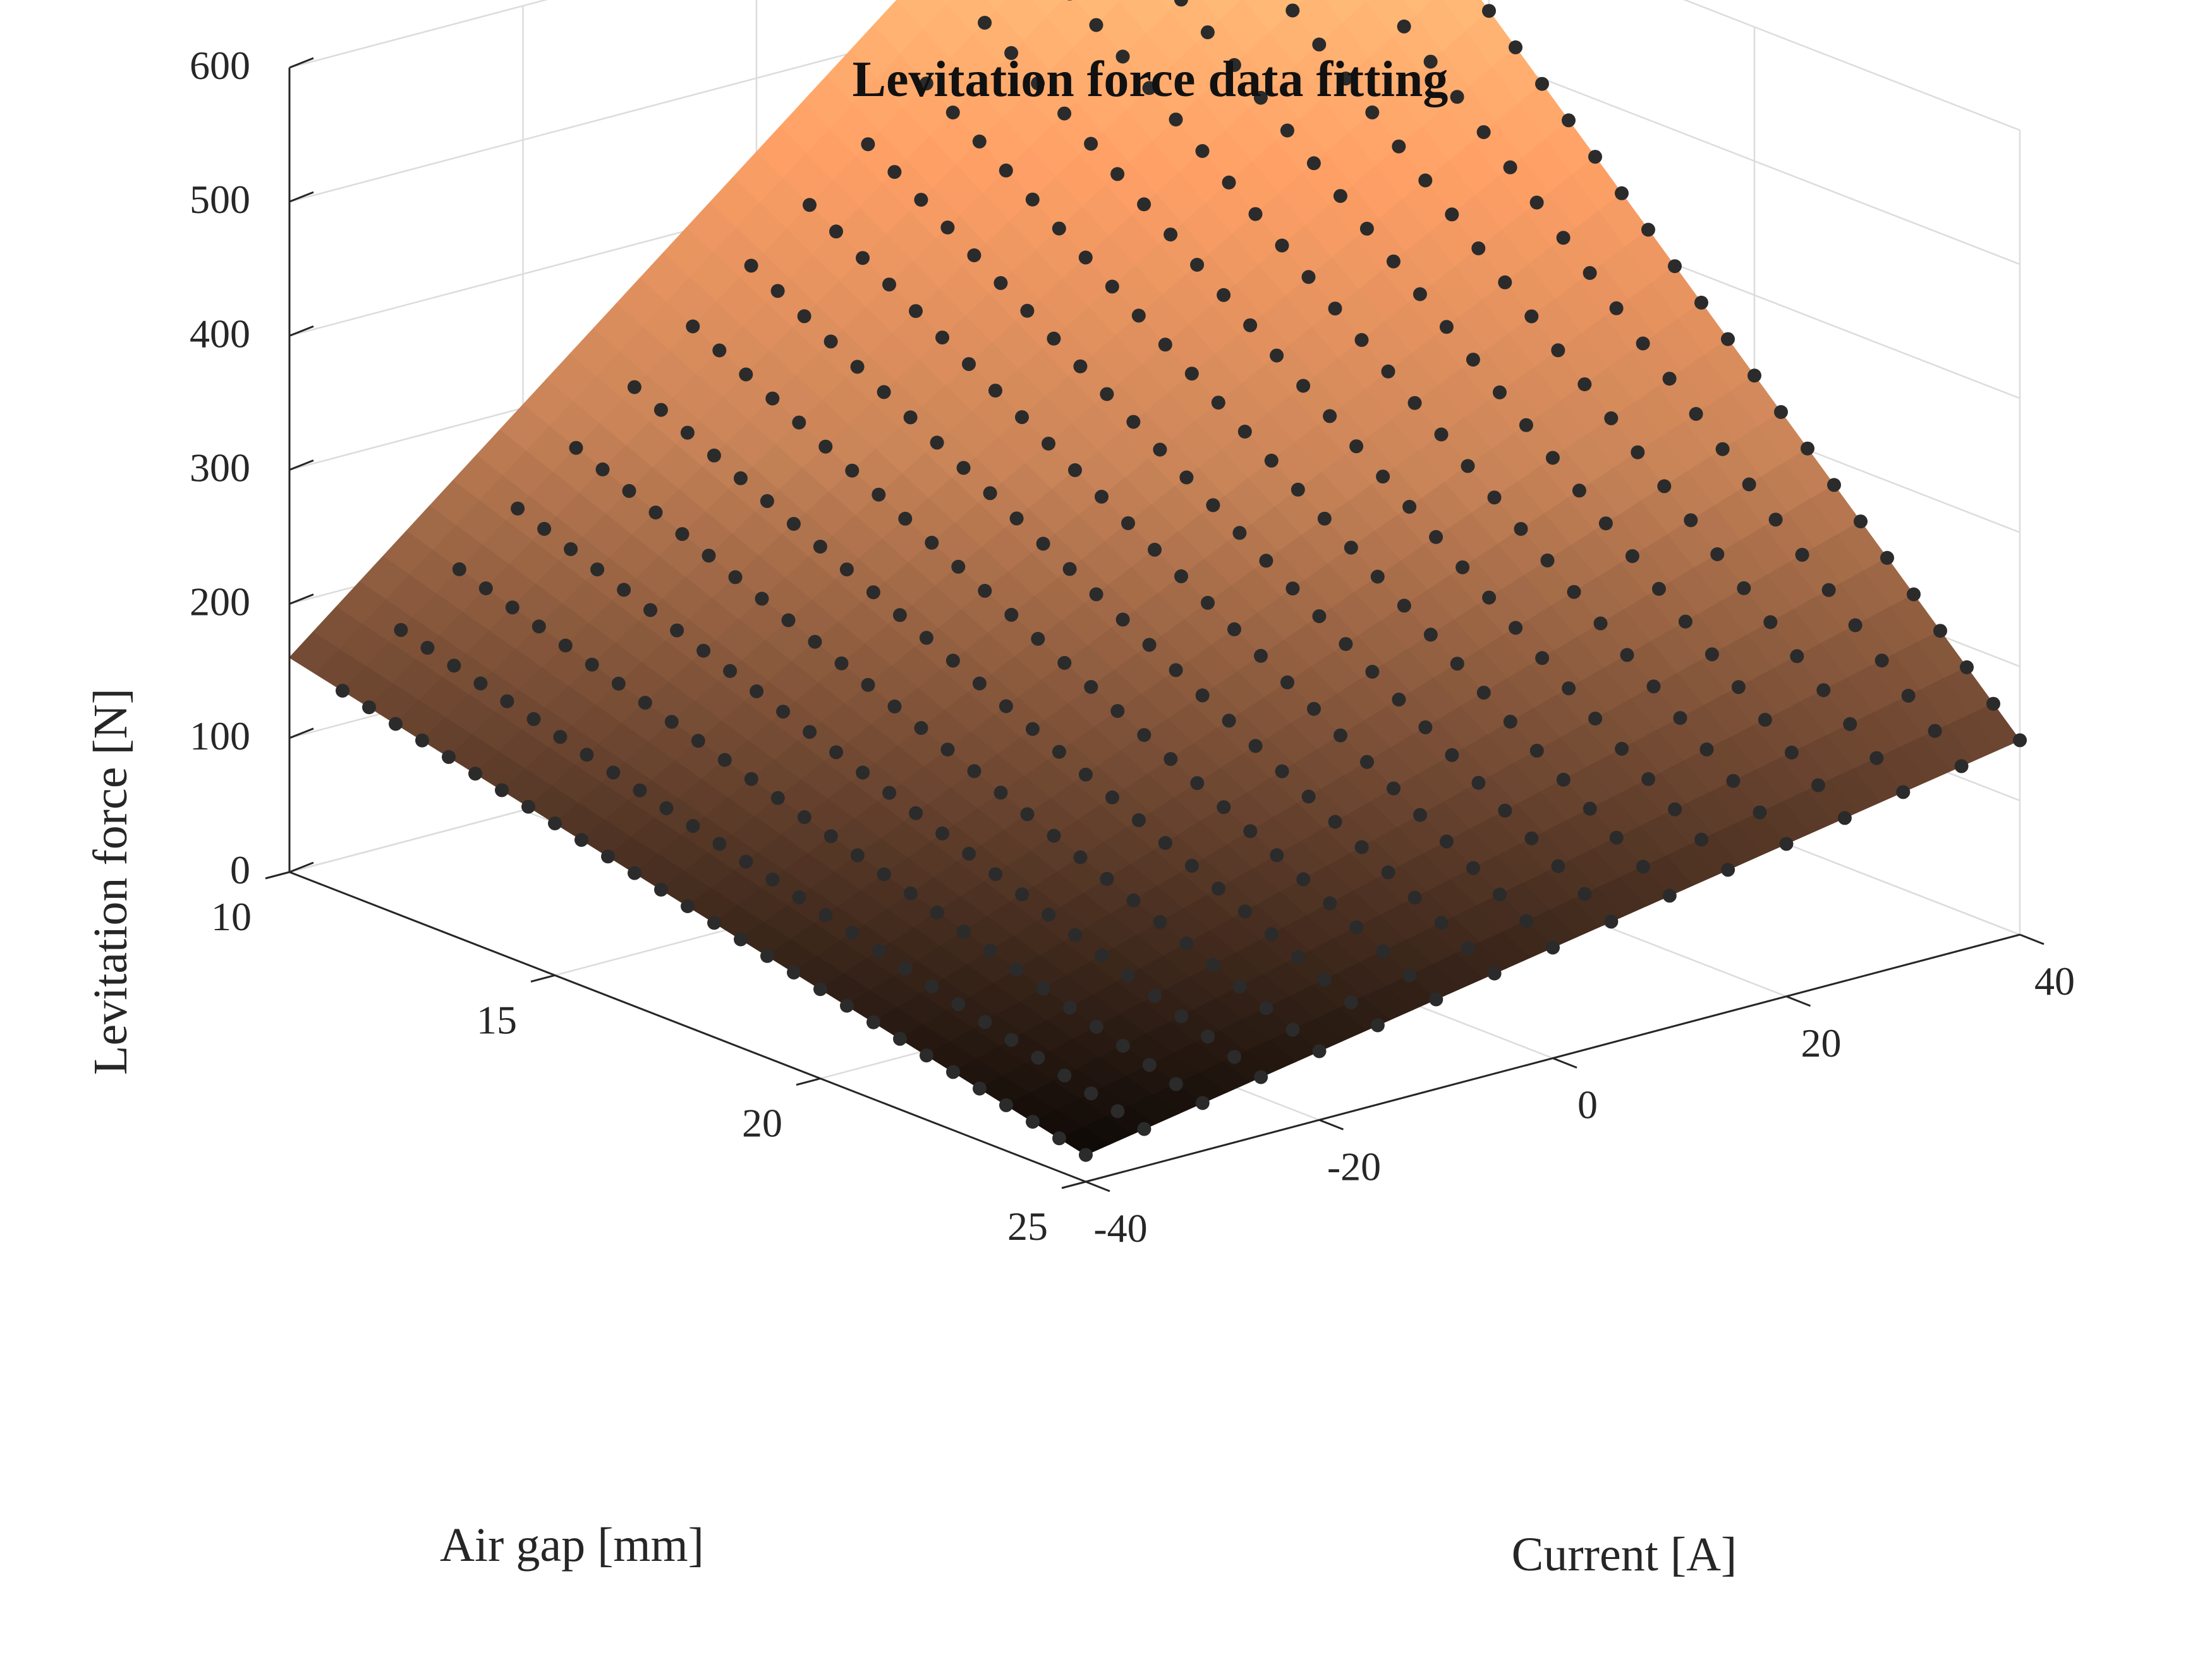 The image size is (2212, 1662). What do you see at coordinates (240, 869) in the screenshot?
I see `z-tick-label-0: 0` at bounding box center [240, 869].